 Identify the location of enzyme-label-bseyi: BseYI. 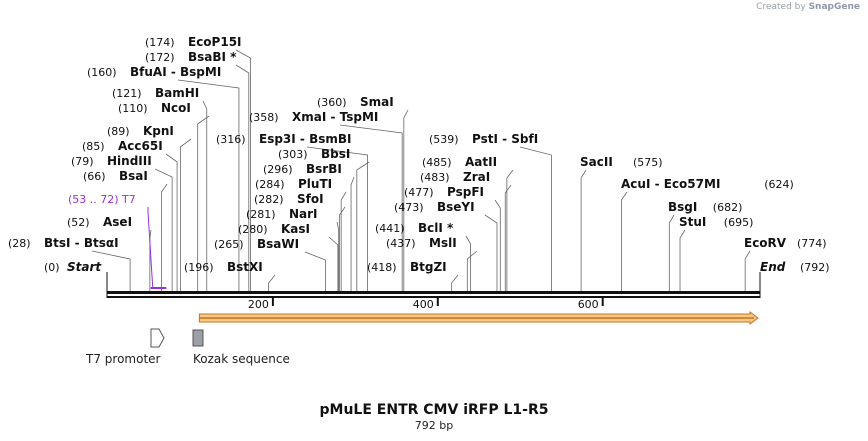
(456, 207).